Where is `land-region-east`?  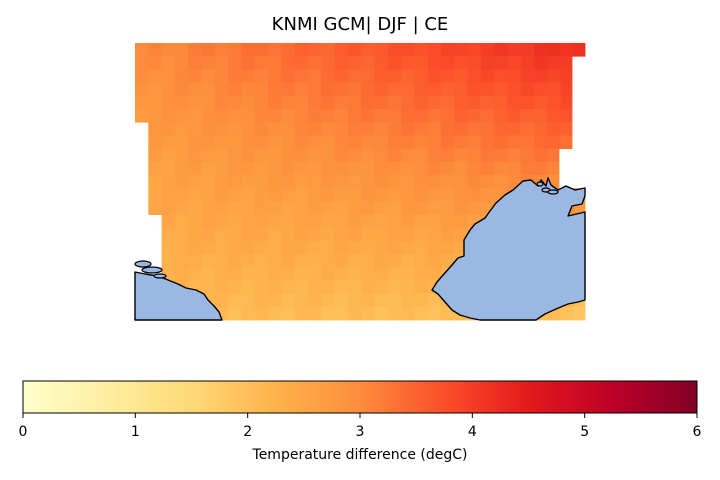 land-region-east is located at coordinates (508, 249).